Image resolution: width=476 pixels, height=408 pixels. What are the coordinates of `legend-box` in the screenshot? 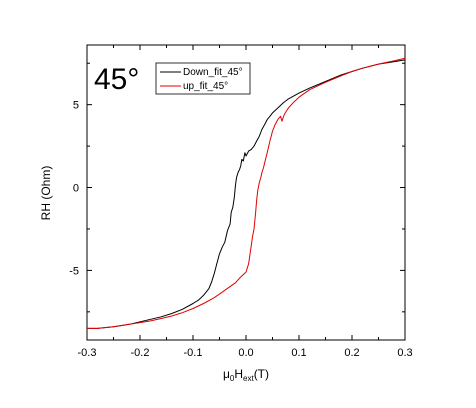 It's located at (203, 78).